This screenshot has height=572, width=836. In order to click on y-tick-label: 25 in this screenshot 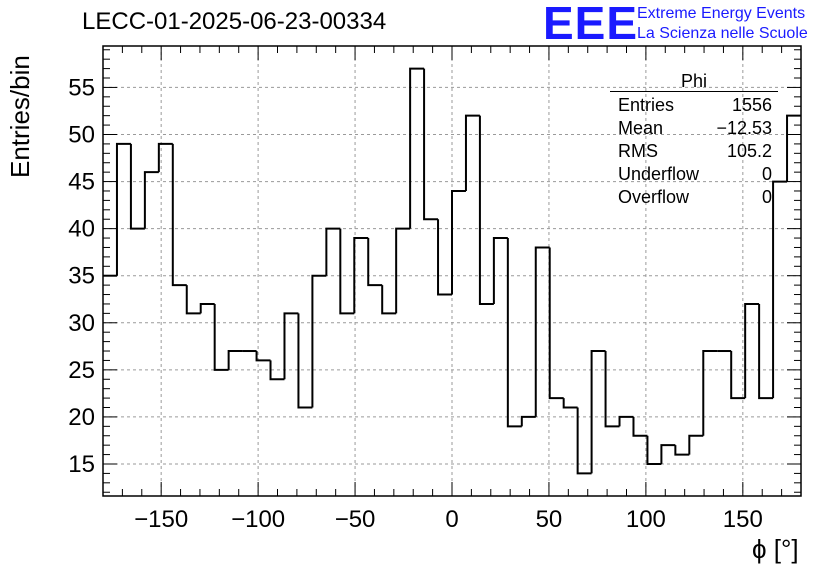, I will do `click(81, 370)`.